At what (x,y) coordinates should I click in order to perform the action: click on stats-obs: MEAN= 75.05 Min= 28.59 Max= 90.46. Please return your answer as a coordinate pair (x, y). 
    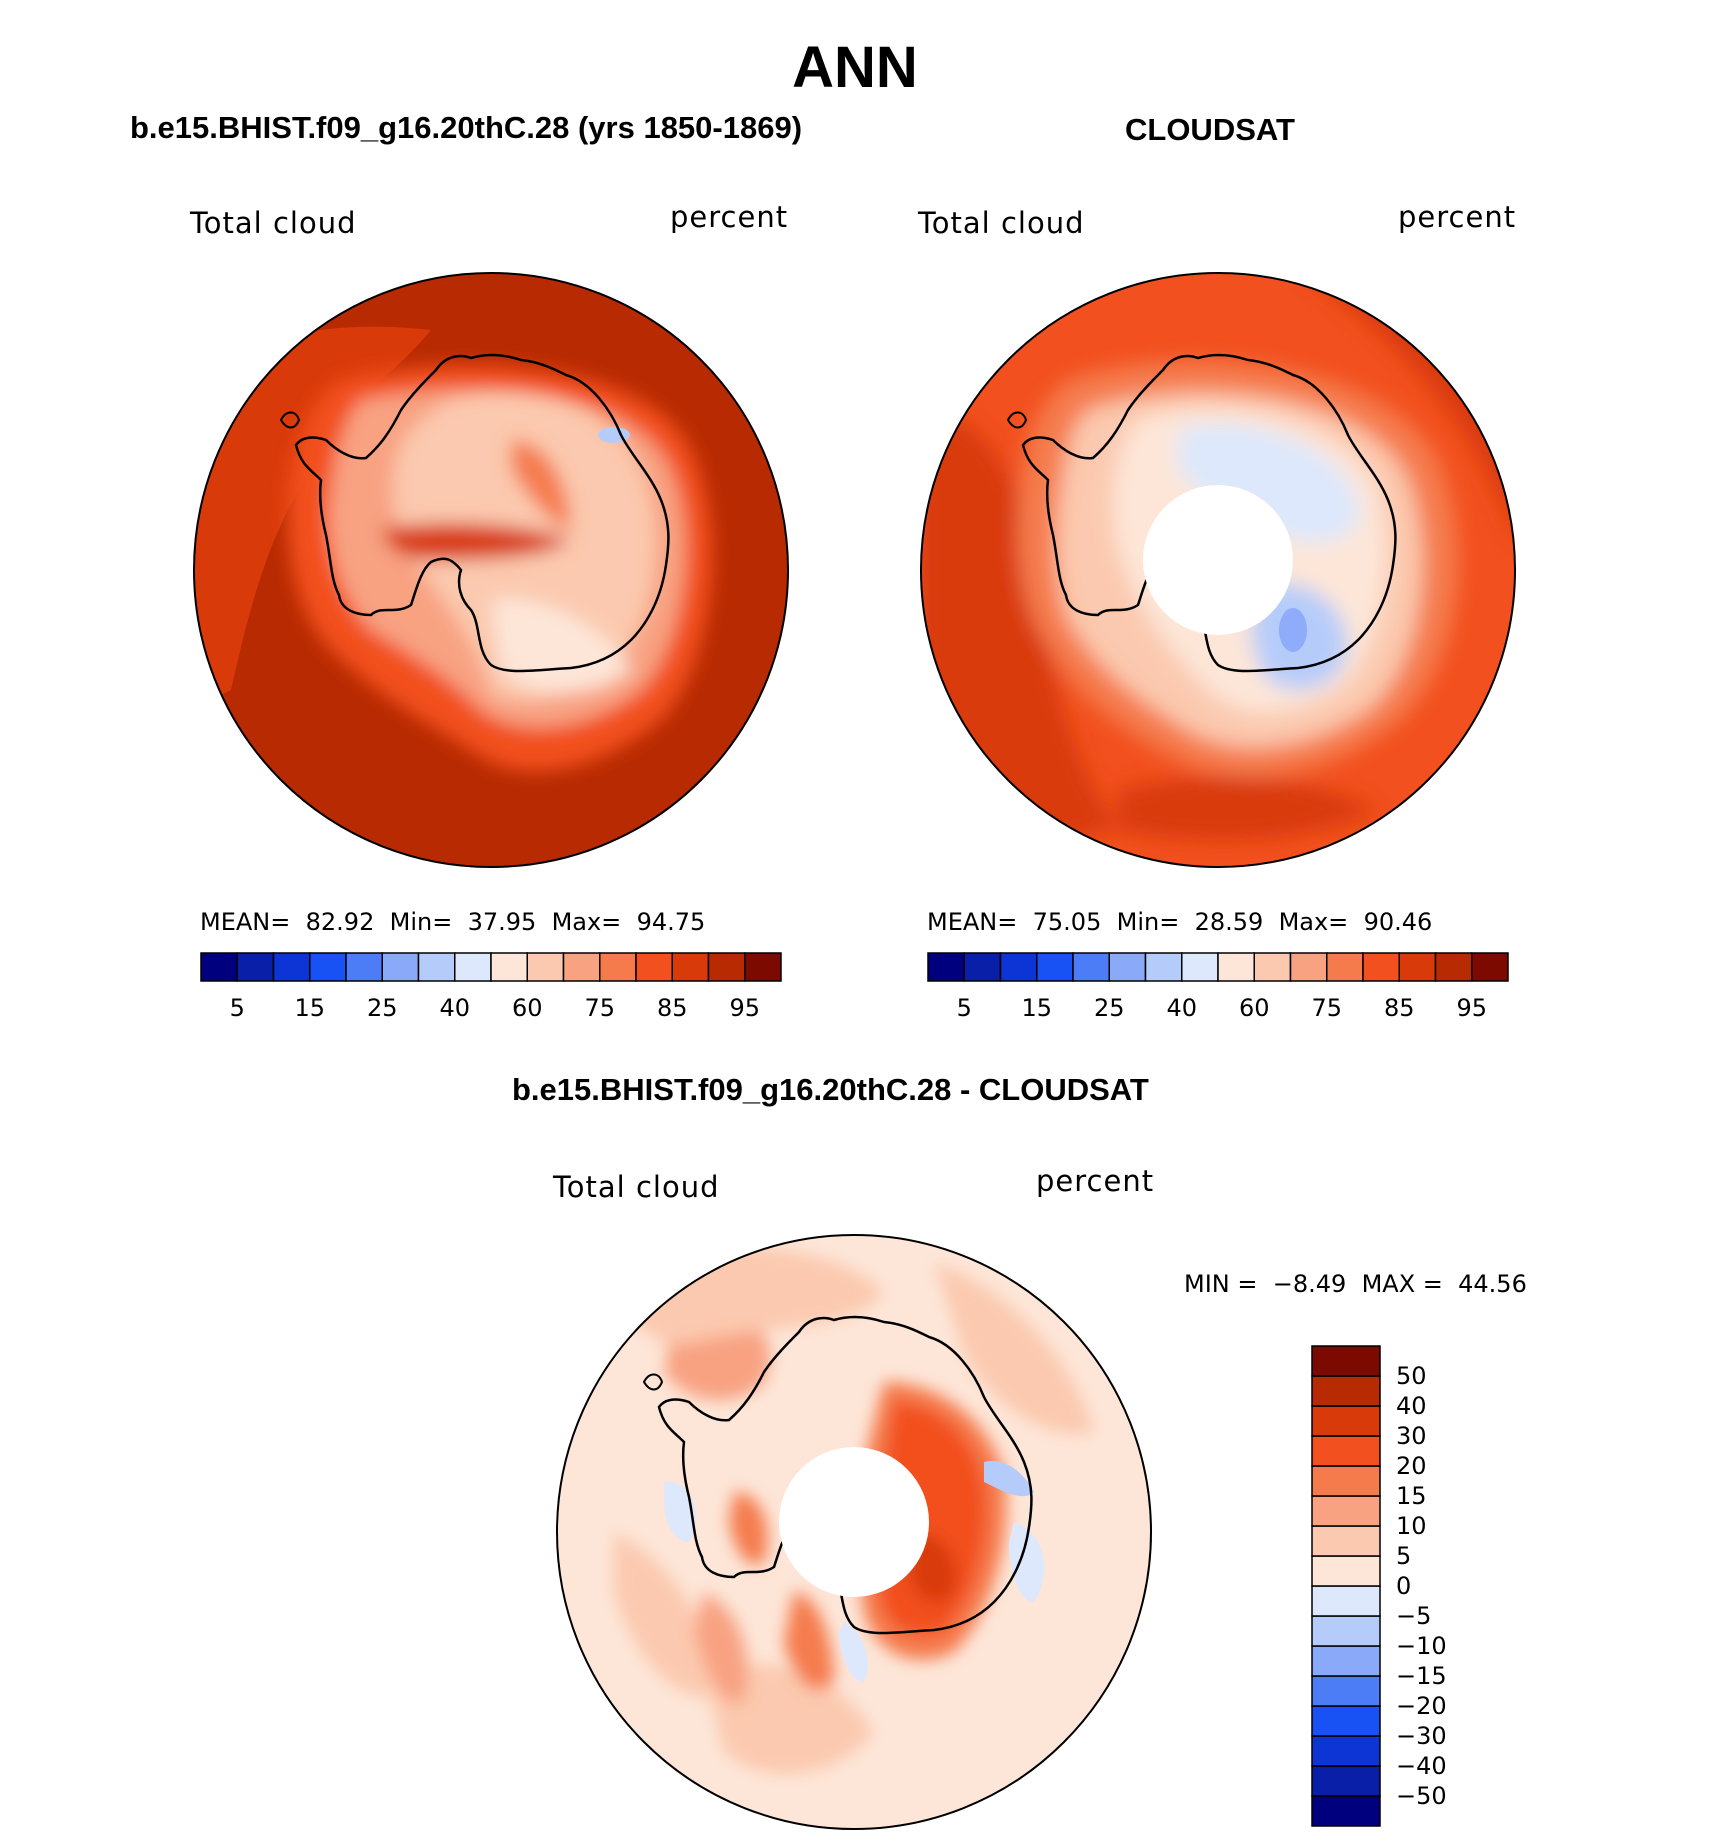
    Looking at the image, I should click on (1180, 922).